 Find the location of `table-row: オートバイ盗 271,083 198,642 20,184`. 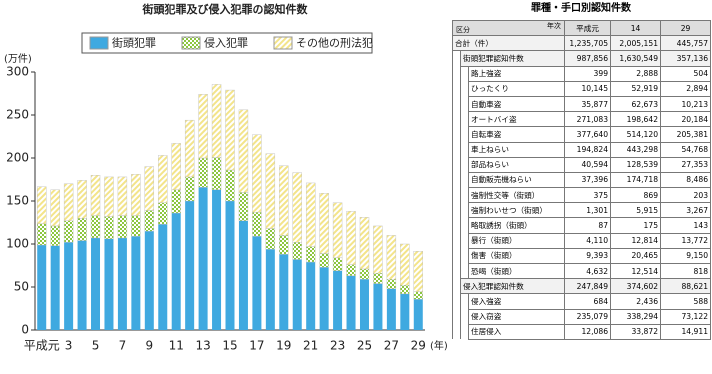

table-row: オートバイ盗 271,083 198,642 20,184 is located at coordinates (582, 119).